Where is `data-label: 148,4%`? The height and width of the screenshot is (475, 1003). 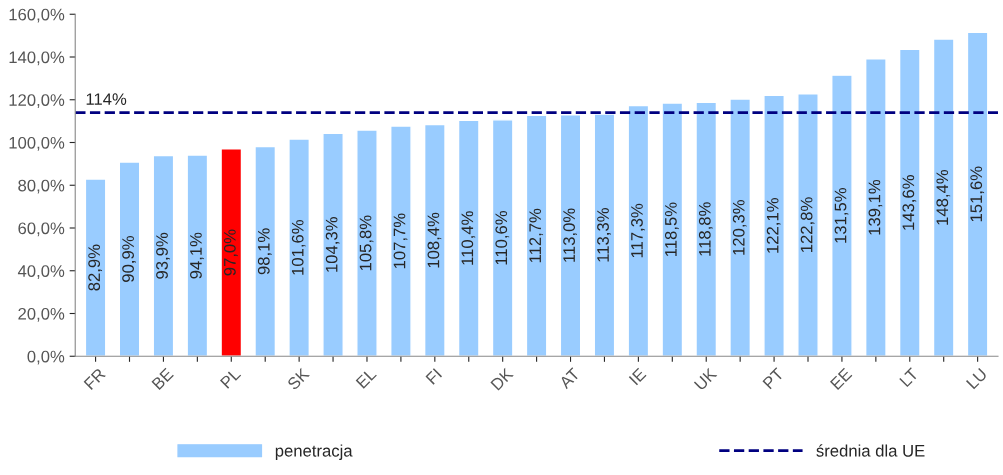 data-label: 148,4% is located at coordinates (943, 197).